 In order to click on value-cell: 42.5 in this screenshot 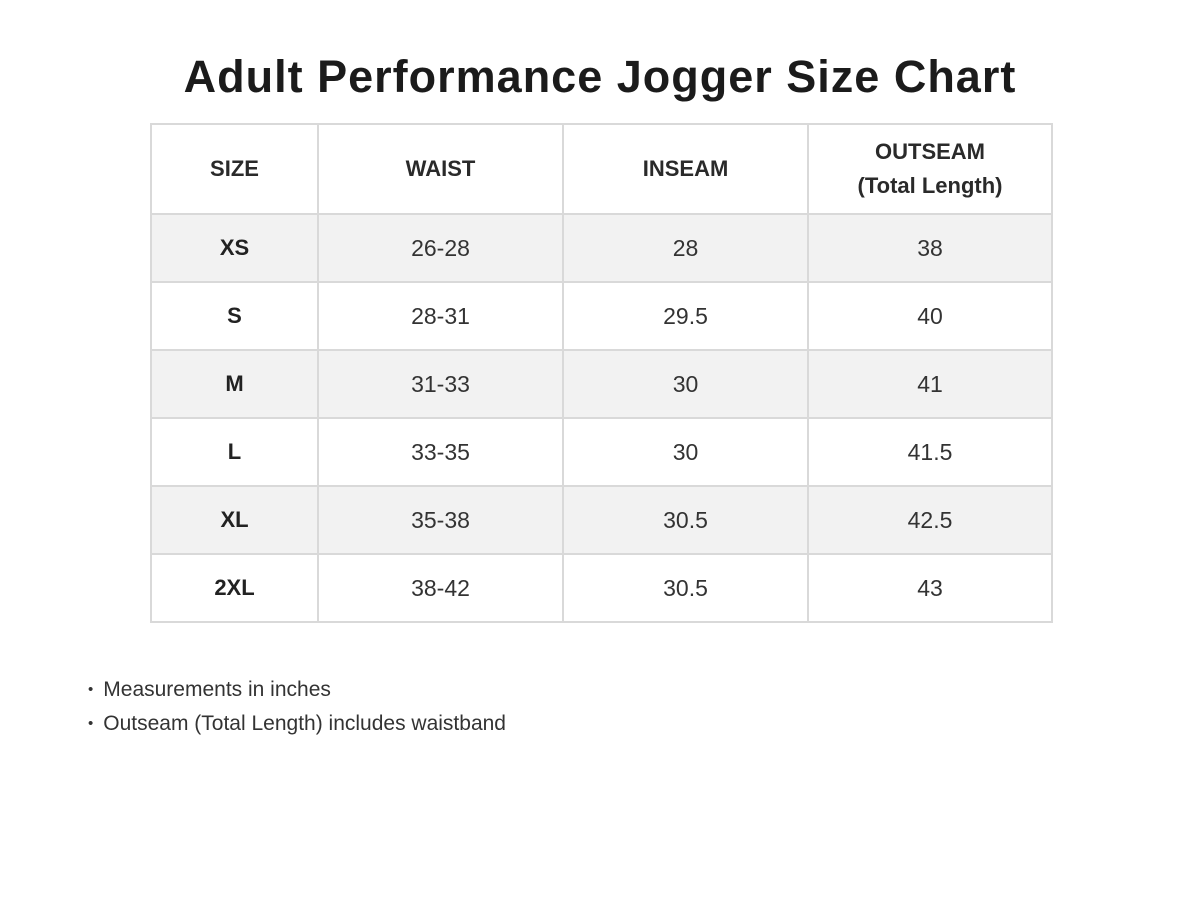, I will do `click(930, 520)`.